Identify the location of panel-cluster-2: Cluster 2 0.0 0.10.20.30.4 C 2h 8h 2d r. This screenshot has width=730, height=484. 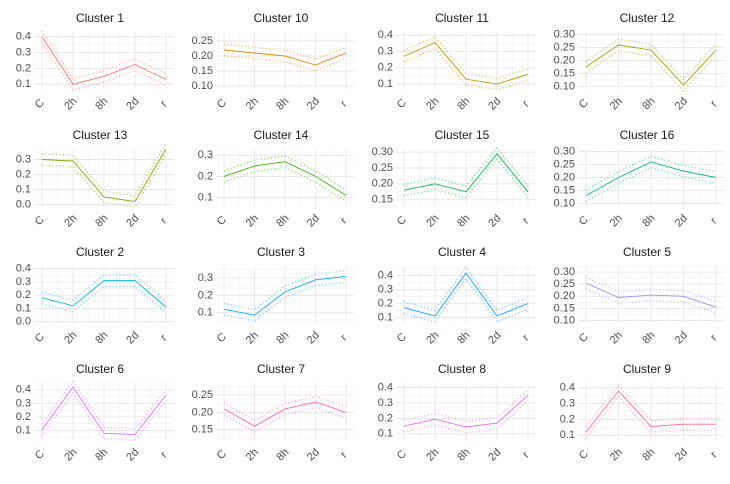
(95, 295).